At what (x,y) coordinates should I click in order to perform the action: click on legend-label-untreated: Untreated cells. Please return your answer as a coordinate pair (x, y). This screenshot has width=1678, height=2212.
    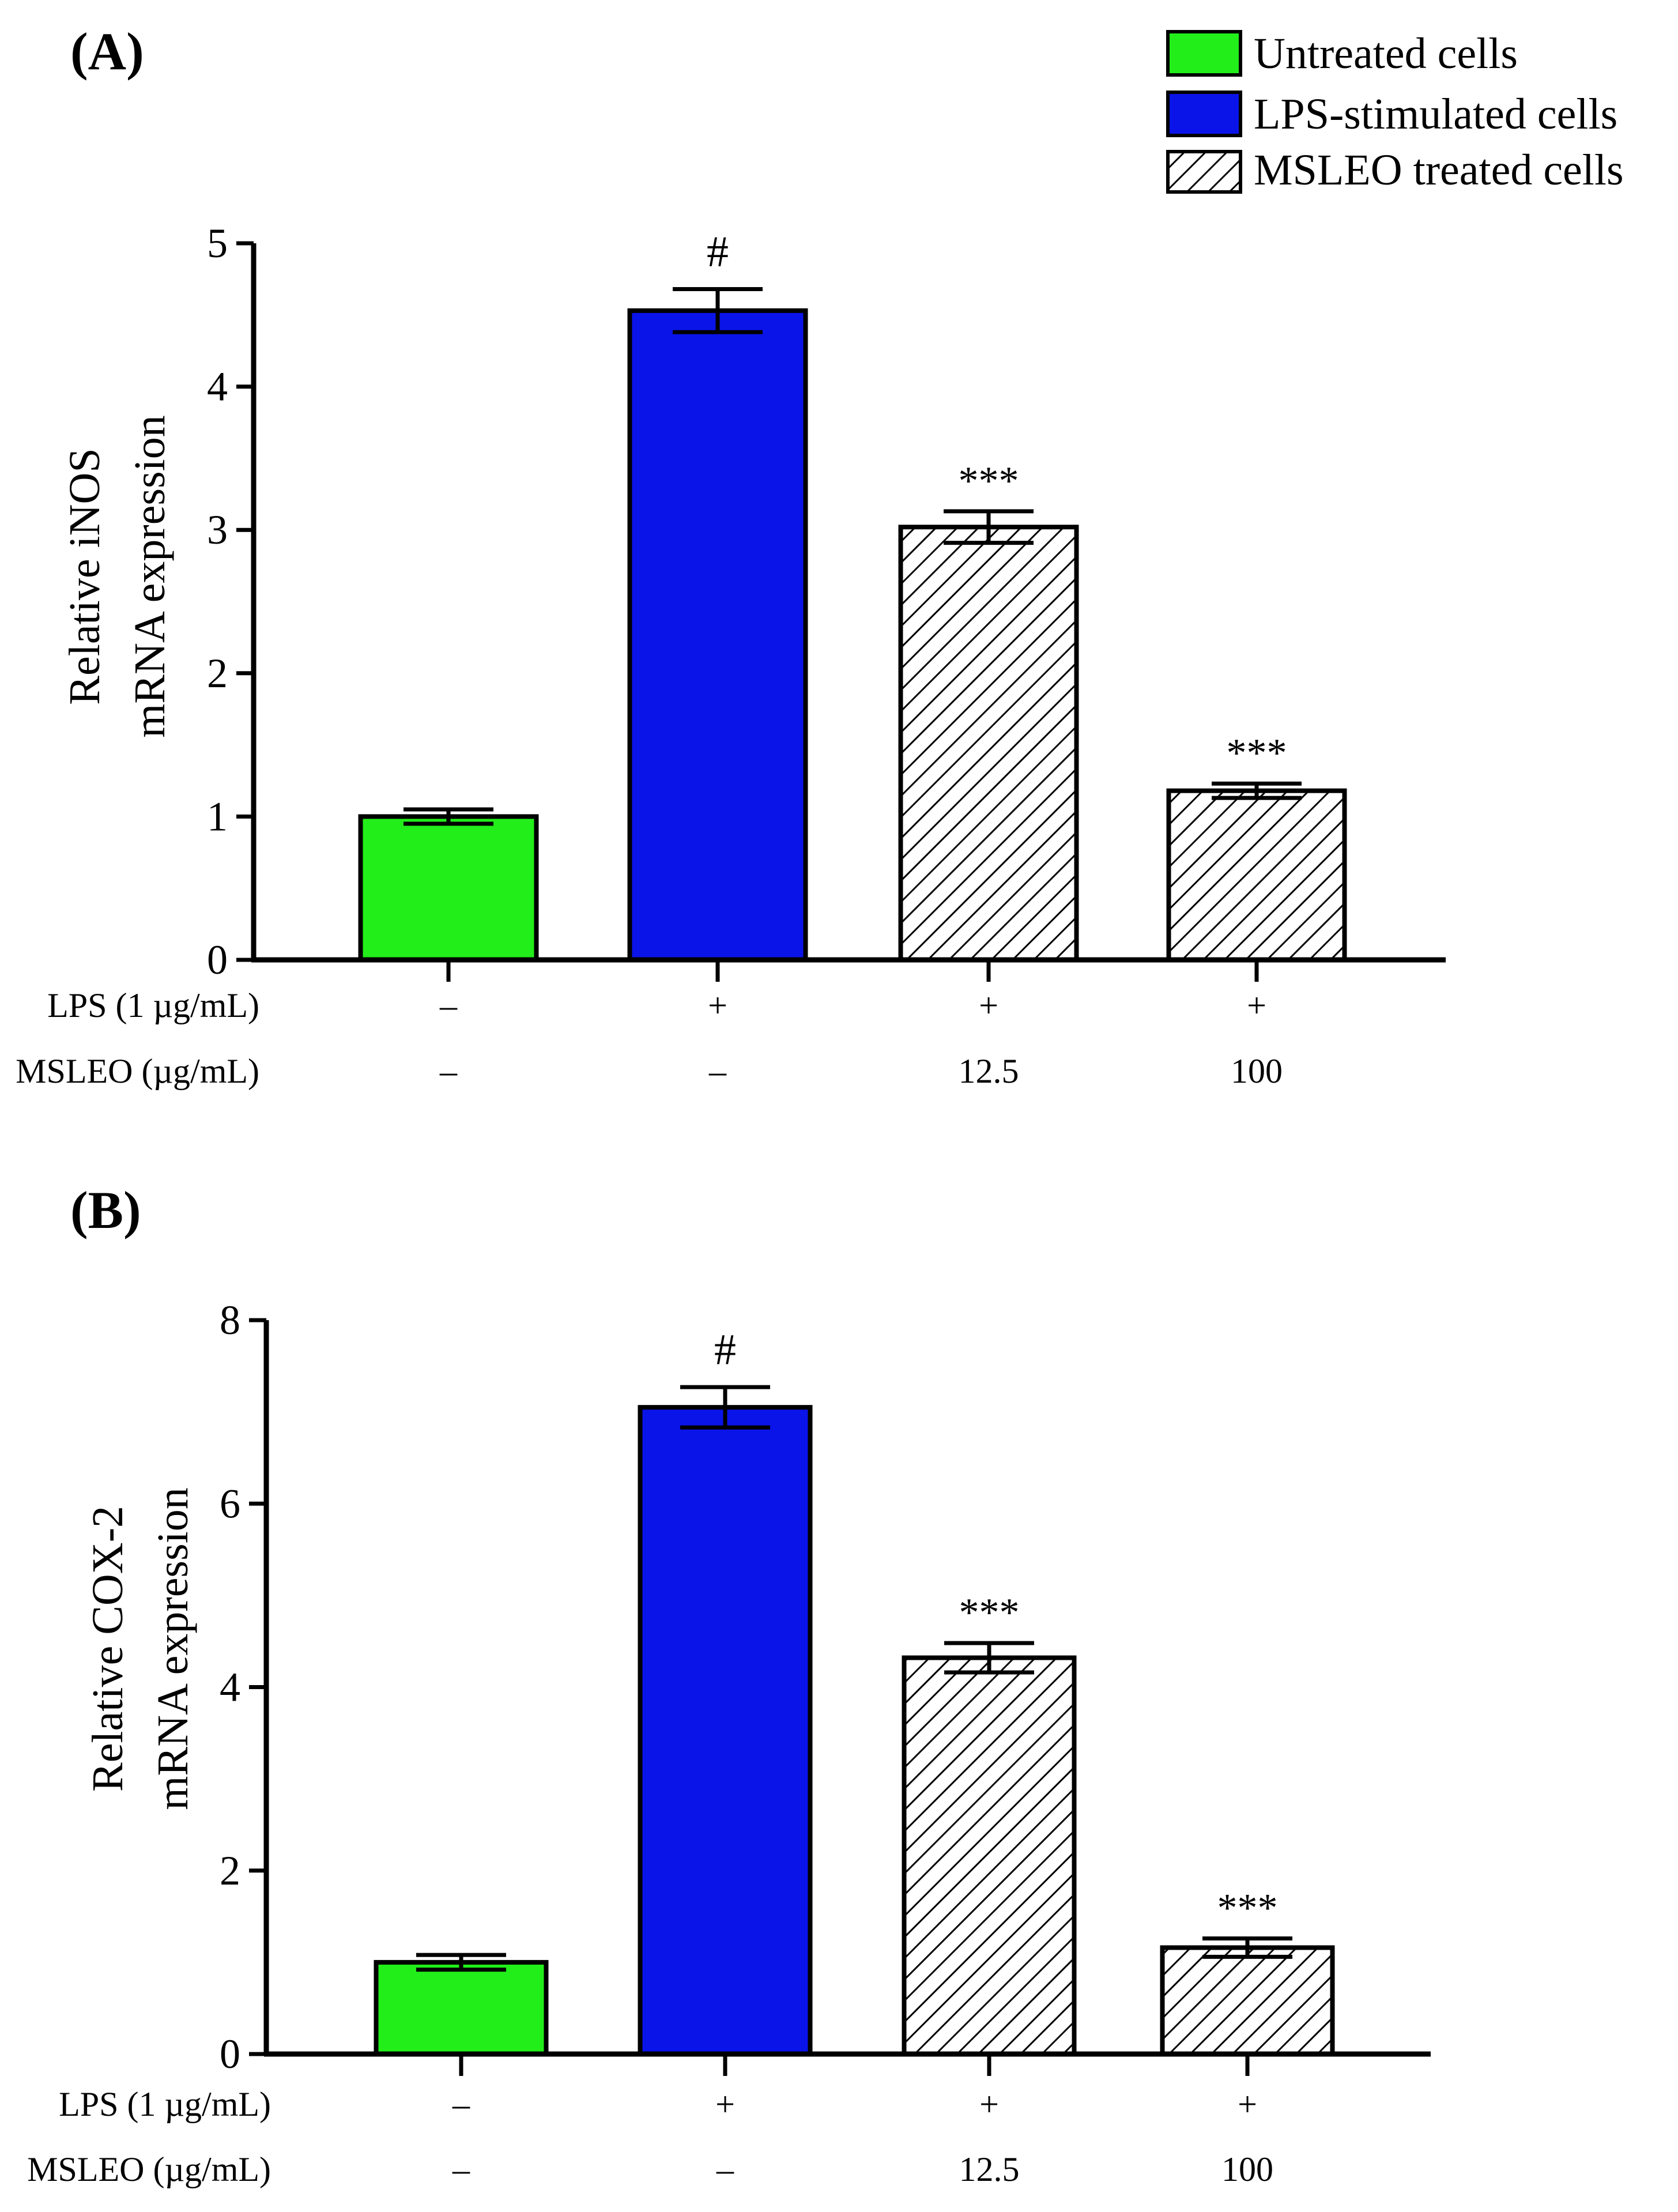
    Looking at the image, I should click on (1386, 54).